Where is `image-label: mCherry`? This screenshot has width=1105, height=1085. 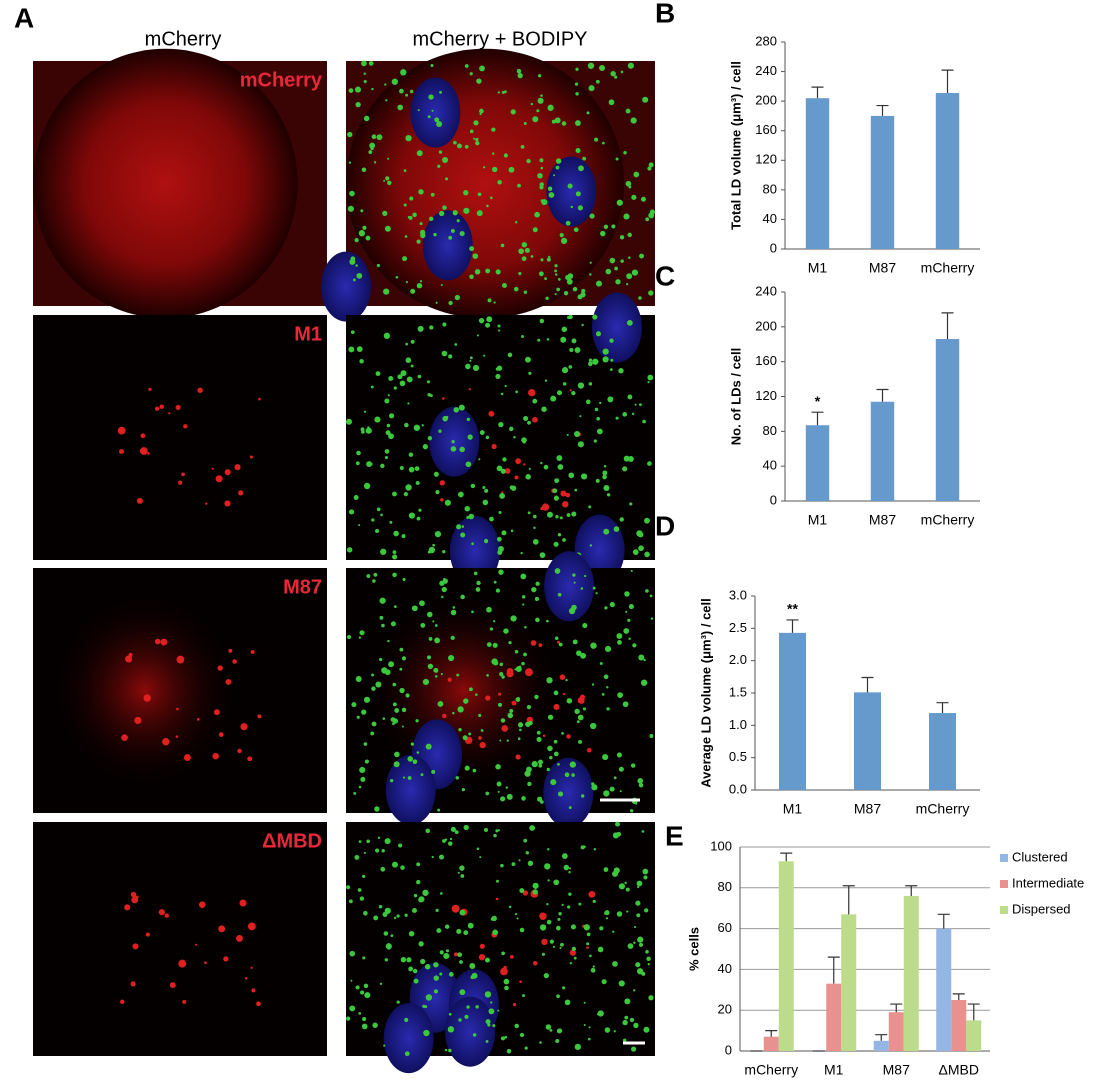 image-label: mCherry is located at coordinates (281, 80).